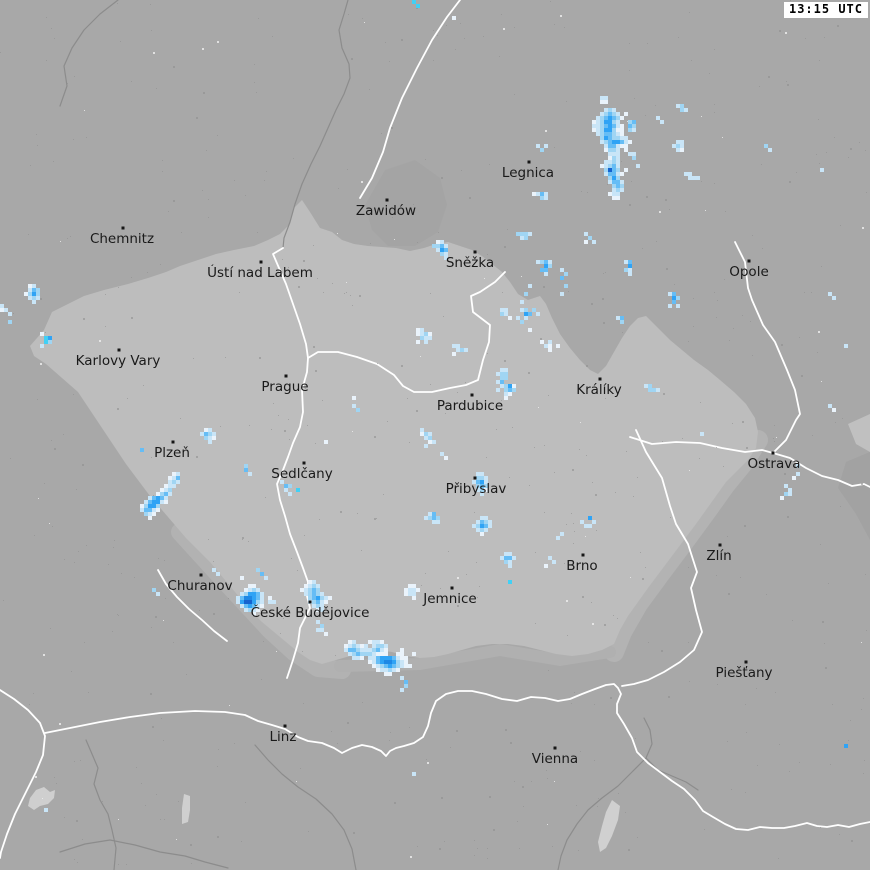 The width and height of the screenshot is (870, 870). Describe the element at coordinates (310, 612) in the screenshot. I see `city-label: České Budějovice` at that location.